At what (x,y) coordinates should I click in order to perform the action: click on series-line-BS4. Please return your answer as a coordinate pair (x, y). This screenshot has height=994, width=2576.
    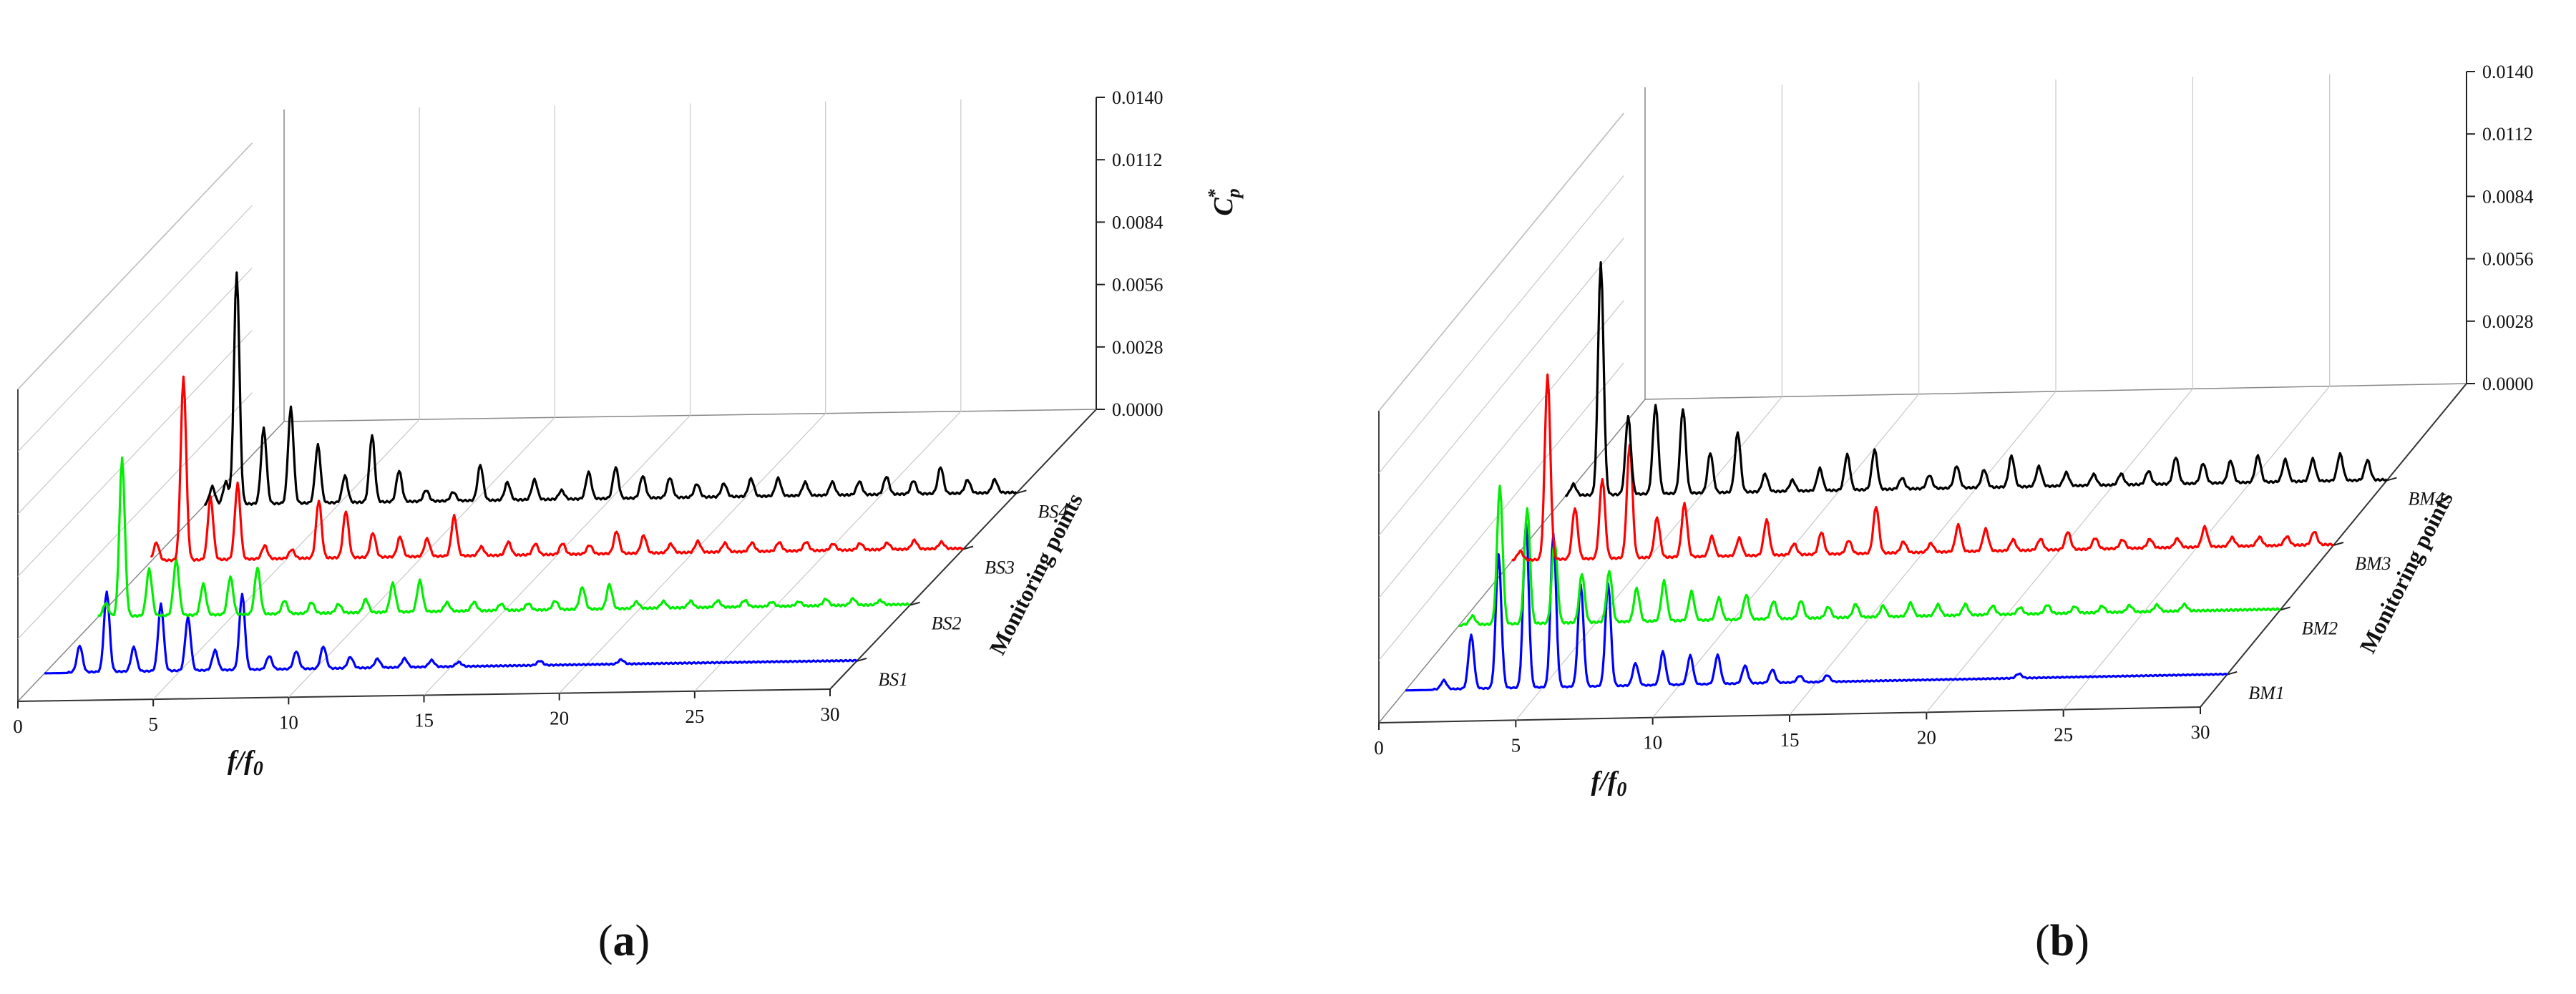
    Looking at the image, I should click on (610, 389).